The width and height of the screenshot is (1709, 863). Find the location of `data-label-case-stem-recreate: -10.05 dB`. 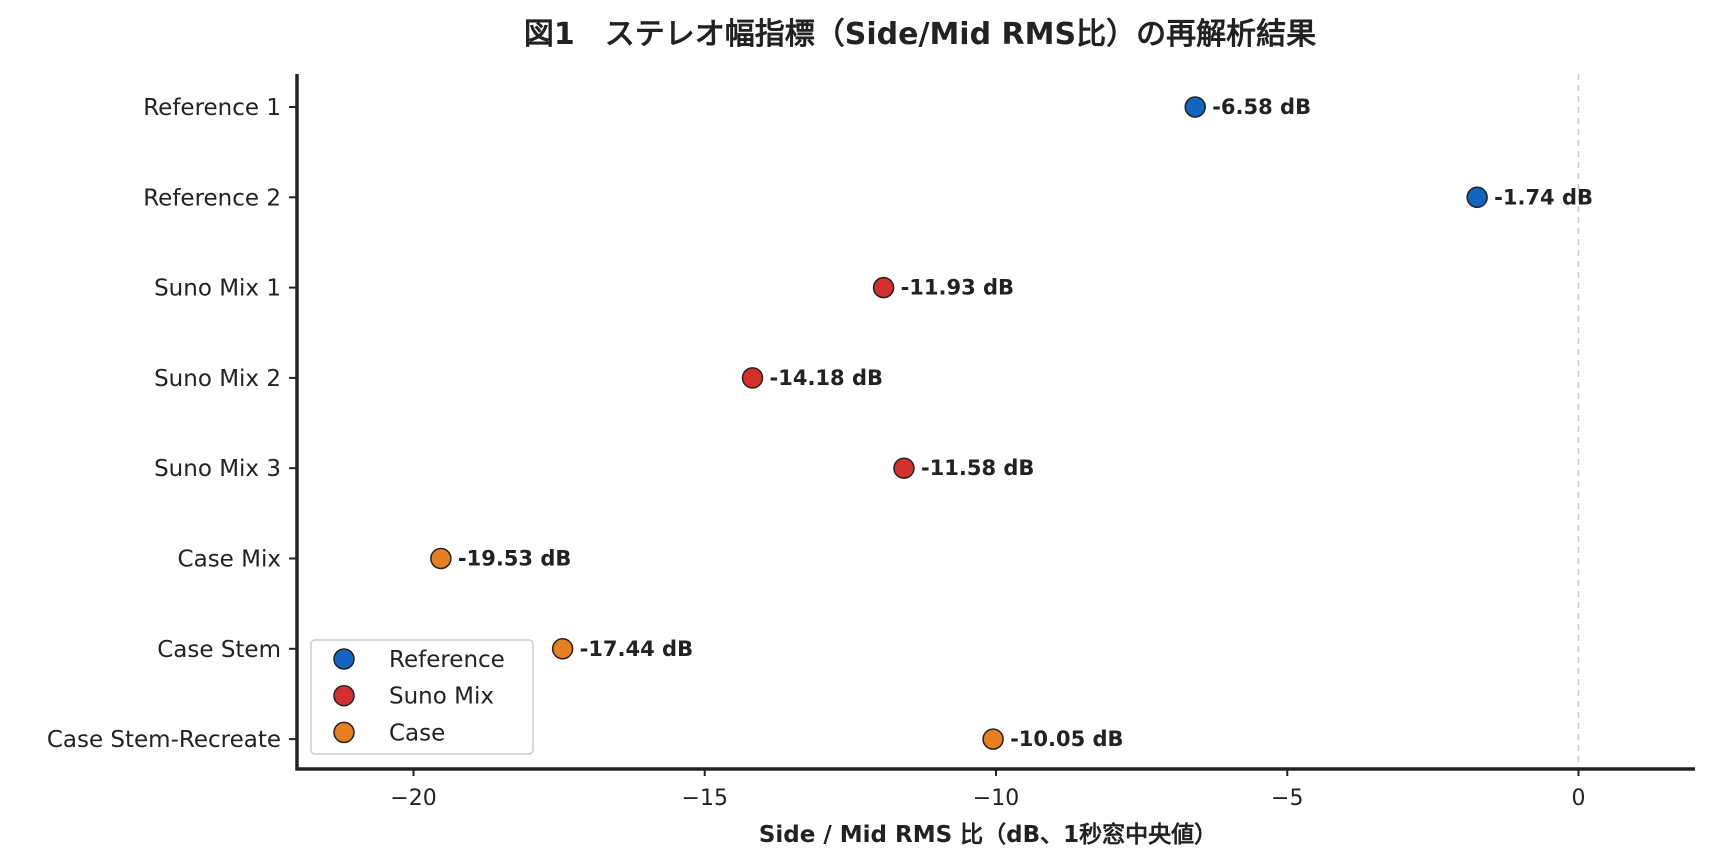

data-label-case-stem-recreate: -10.05 dB is located at coordinates (1067, 739).